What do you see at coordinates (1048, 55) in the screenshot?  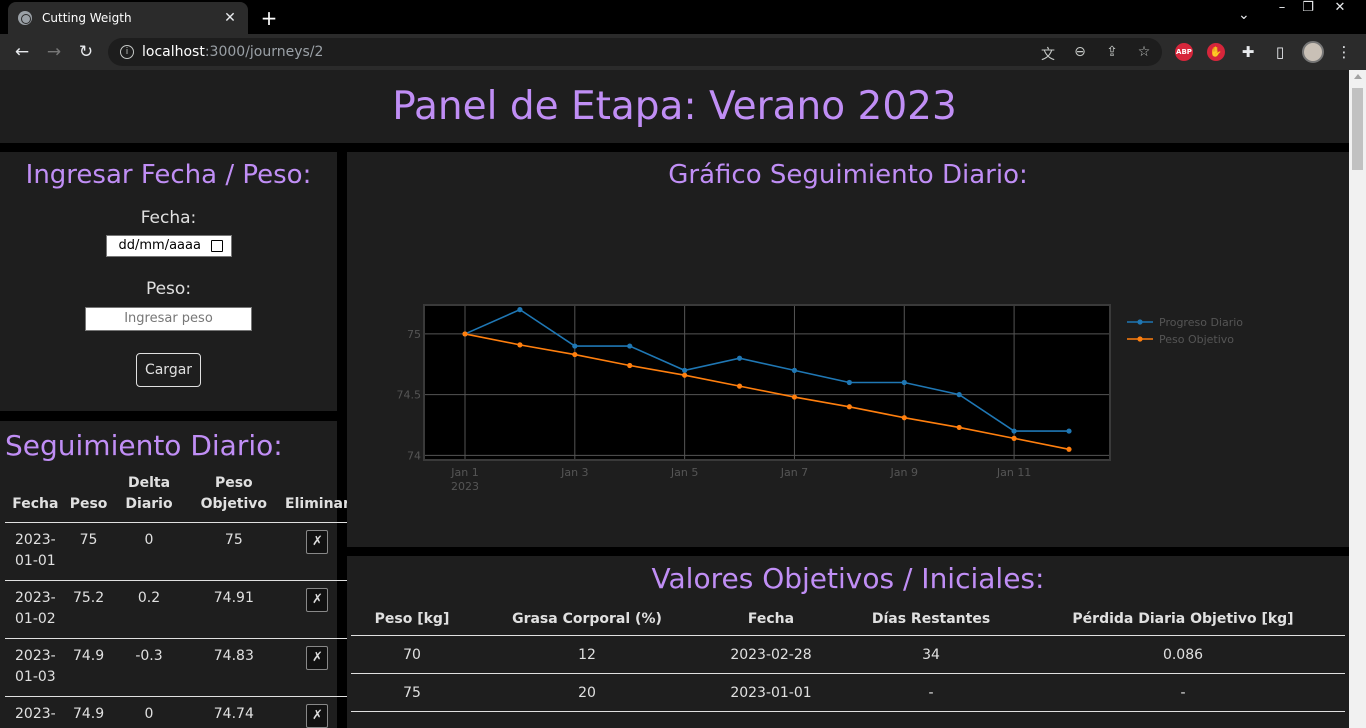 I see `translate-icon: 文` at bounding box center [1048, 55].